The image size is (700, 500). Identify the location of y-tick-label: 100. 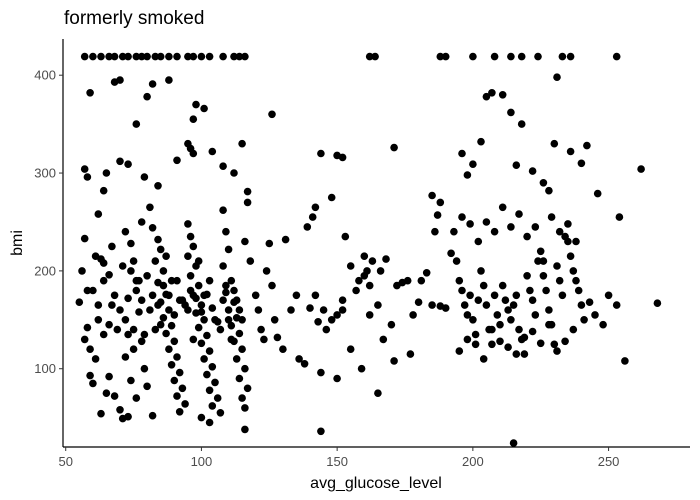
(45, 368).